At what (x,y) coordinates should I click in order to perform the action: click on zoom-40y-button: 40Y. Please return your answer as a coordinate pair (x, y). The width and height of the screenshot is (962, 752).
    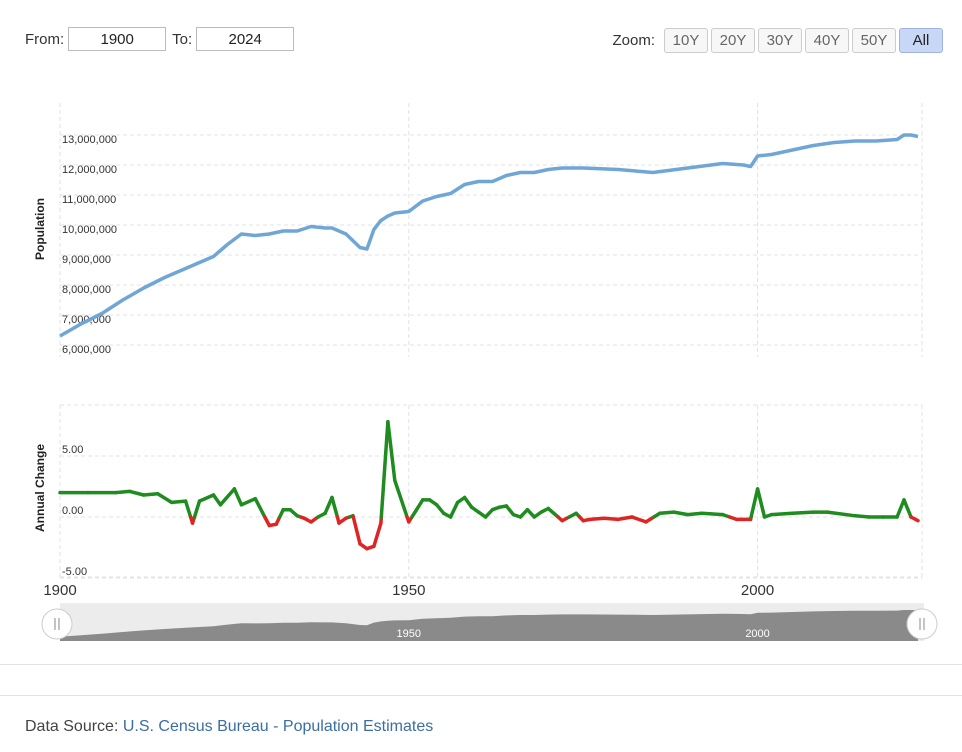
    Looking at the image, I should click on (827, 40).